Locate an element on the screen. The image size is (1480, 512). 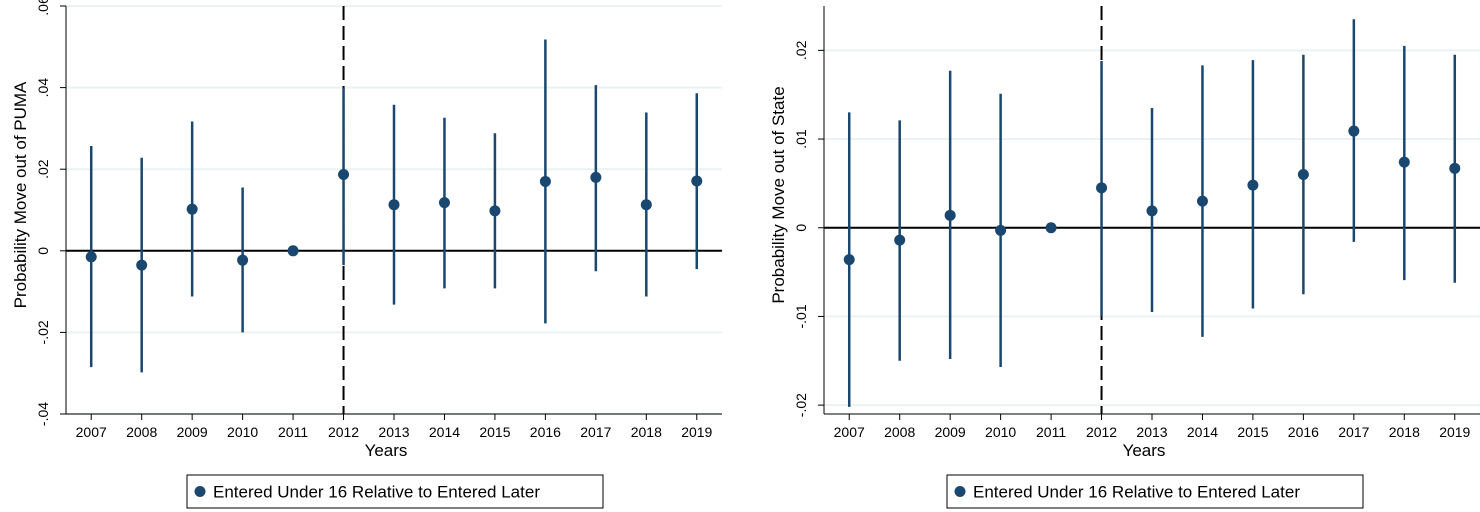
y-tick-label: .01 is located at coordinates (801, 139).